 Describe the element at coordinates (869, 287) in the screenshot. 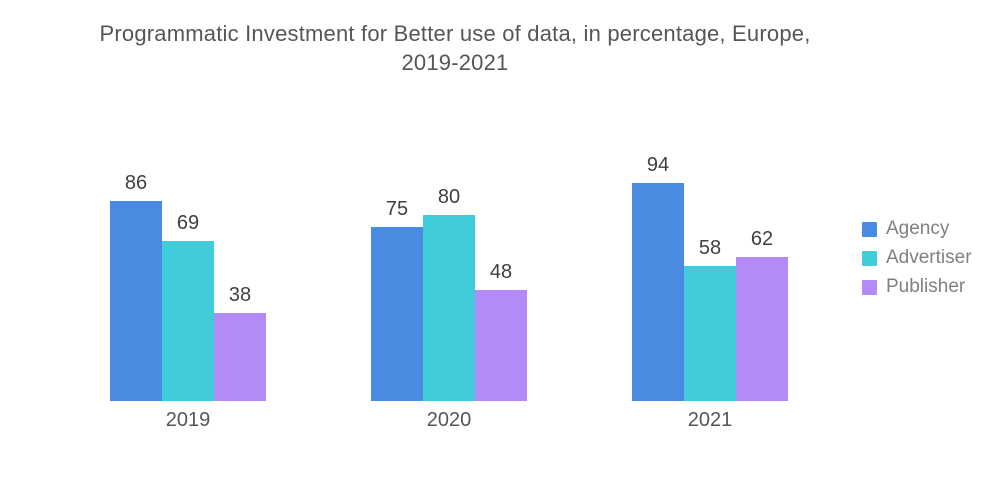

I see `legend-swatch-publisher` at that location.